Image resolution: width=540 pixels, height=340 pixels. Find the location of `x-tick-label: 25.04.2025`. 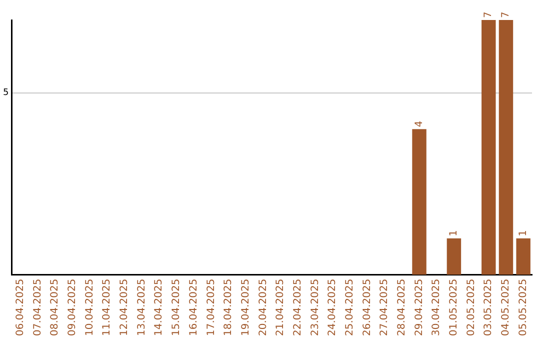

x-tick-label: 25.04.2025 is located at coordinates (350, 307).